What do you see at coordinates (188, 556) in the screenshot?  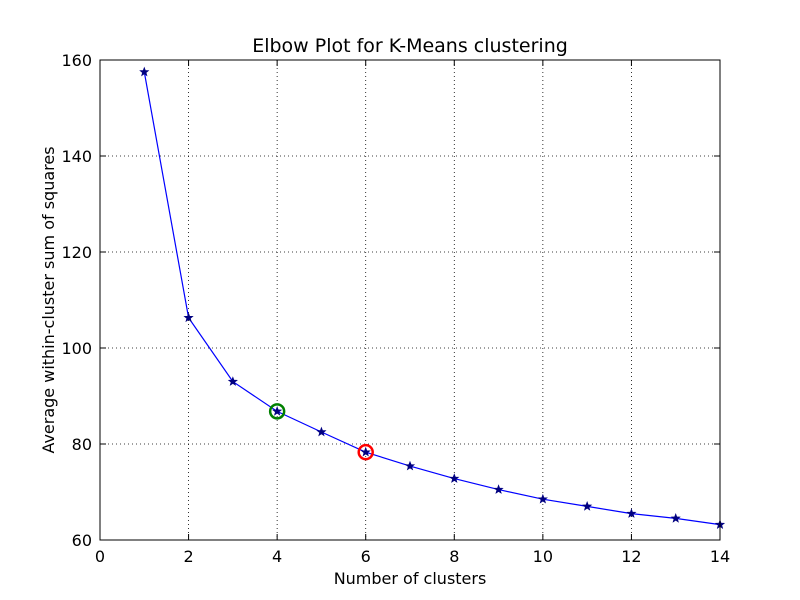 I see `x-tick-label: 2` at bounding box center [188, 556].